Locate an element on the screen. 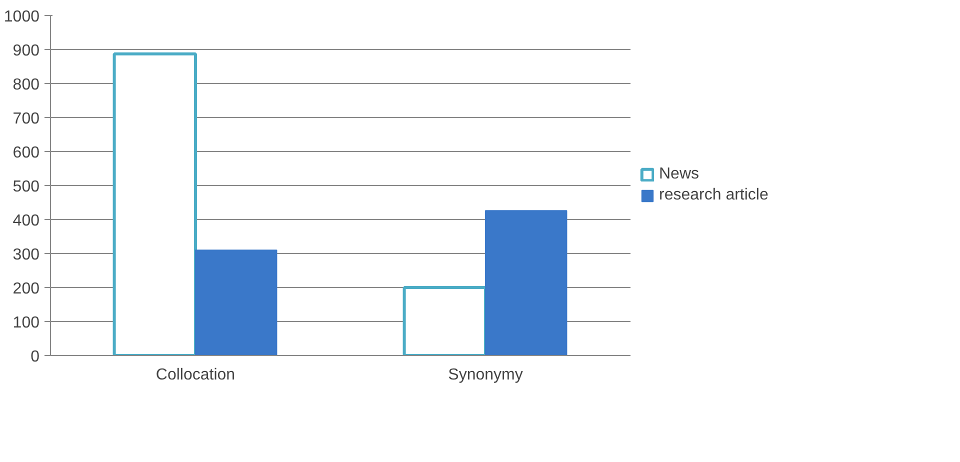  legend-label: News is located at coordinates (679, 175).